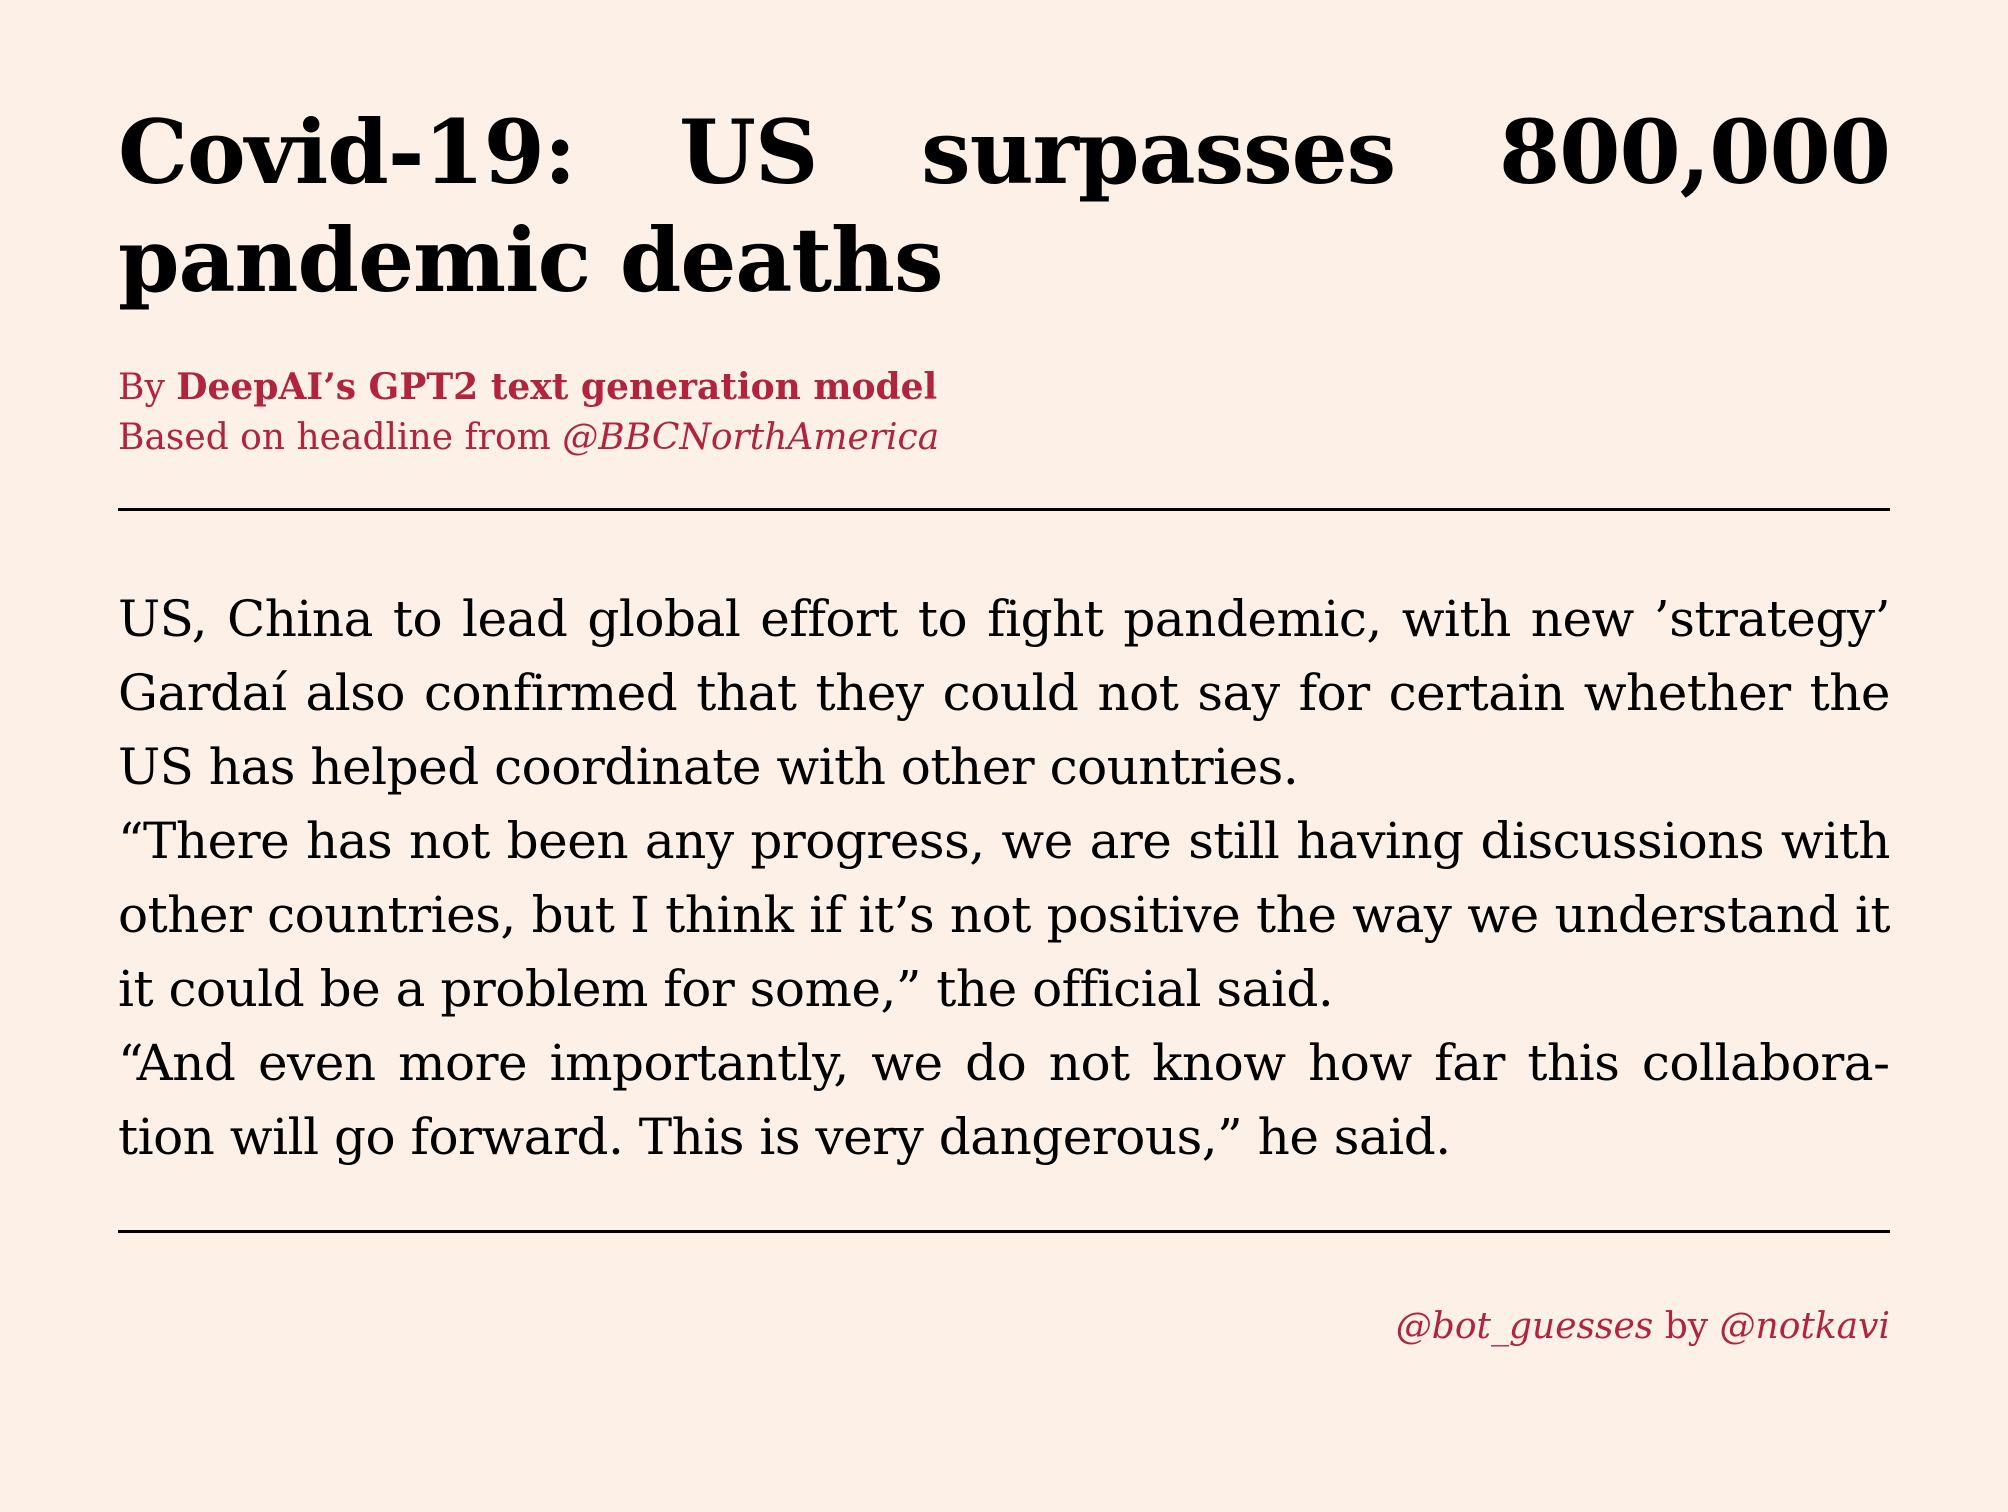  I want to click on footer-author-handle: @notkavi, so click(1804, 1326).